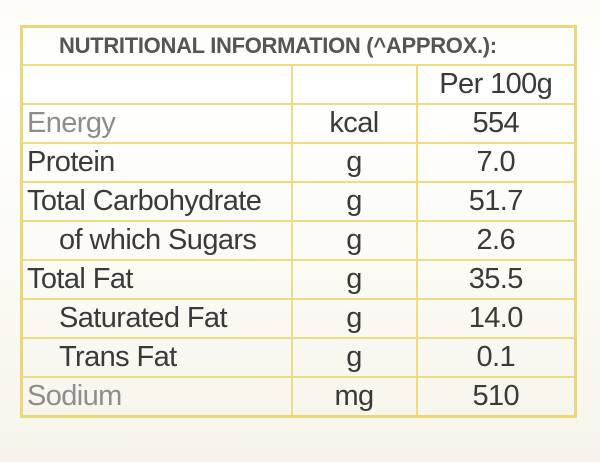 This screenshot has width=600, height=462. I want to click on table-header-row: Per 100g, so click(298, 84).